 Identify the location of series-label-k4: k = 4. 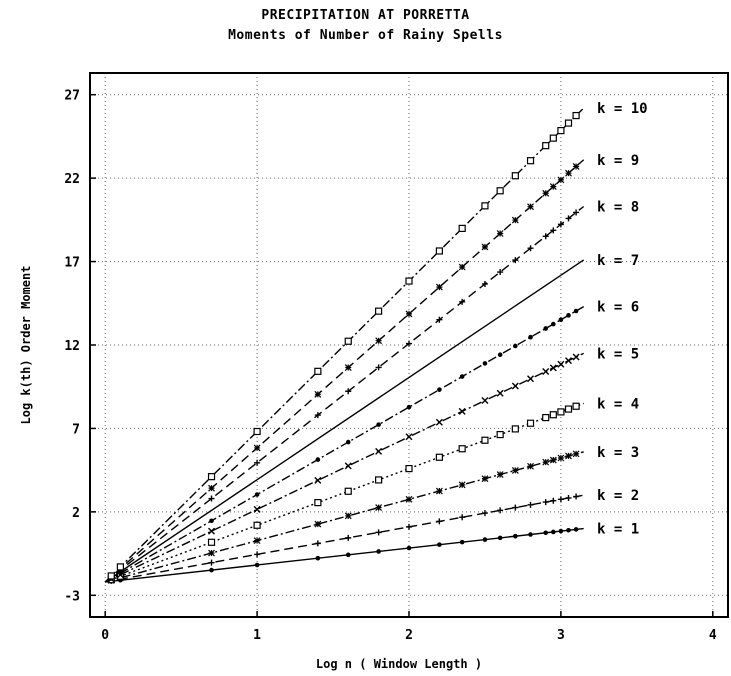
(618, 404).